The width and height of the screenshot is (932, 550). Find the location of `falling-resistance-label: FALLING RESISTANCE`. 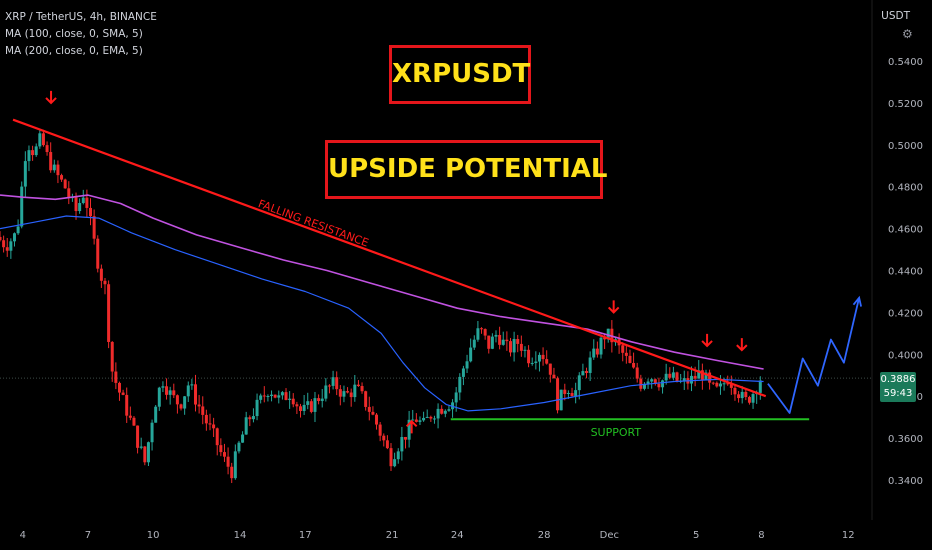

falling-resistance-label: FALLING RESISTANCE is located at coordinates (313, 223).